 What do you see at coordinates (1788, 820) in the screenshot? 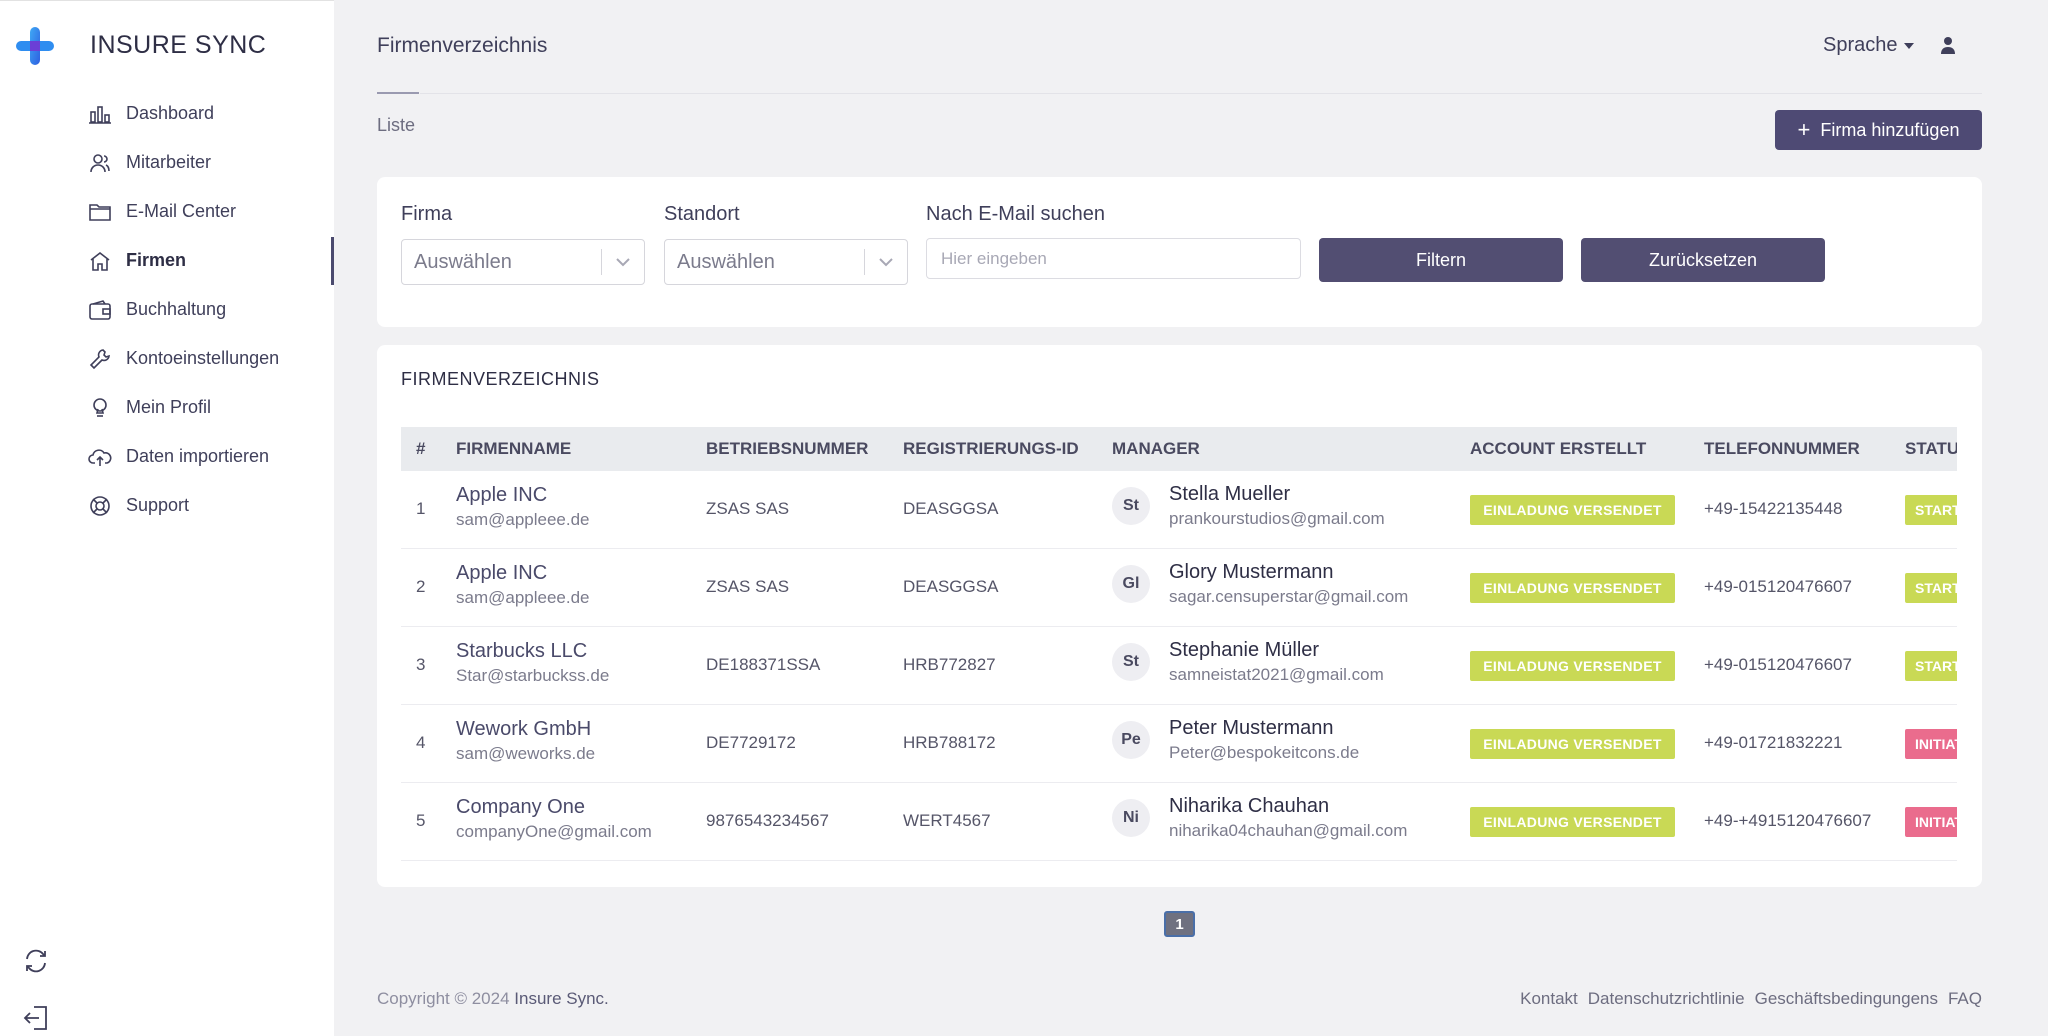
I see `phone-number: +49-+4915120476607` at bounding box center [1788, 820].